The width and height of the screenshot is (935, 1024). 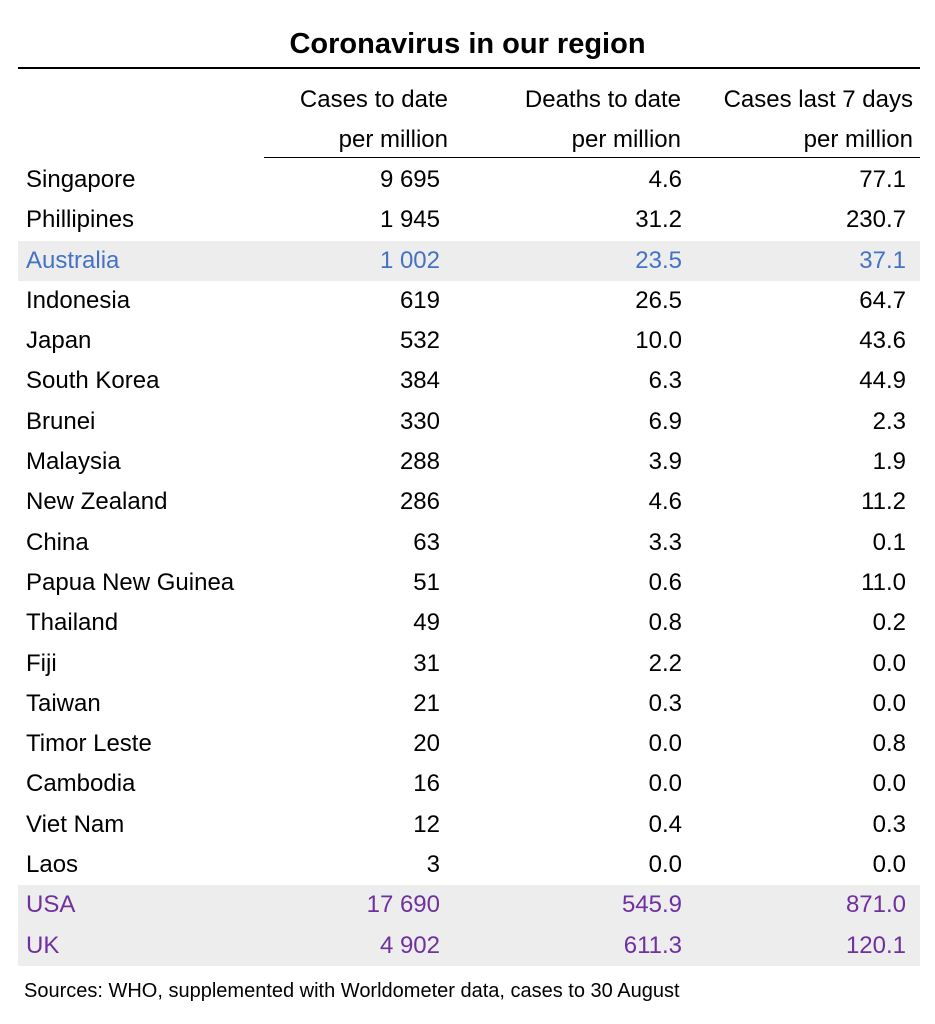 What do you see at coordinates (665, 502) in the screenshot?
I see `deaths-cell: 4.6` at bounding box center [665, 502].